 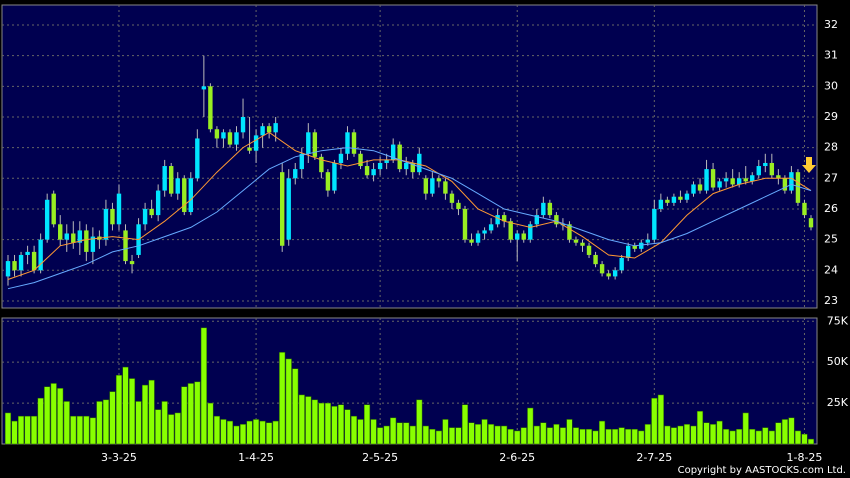 I want to click on x-tick-label: 3-3-25, so click(x=119, y=457).